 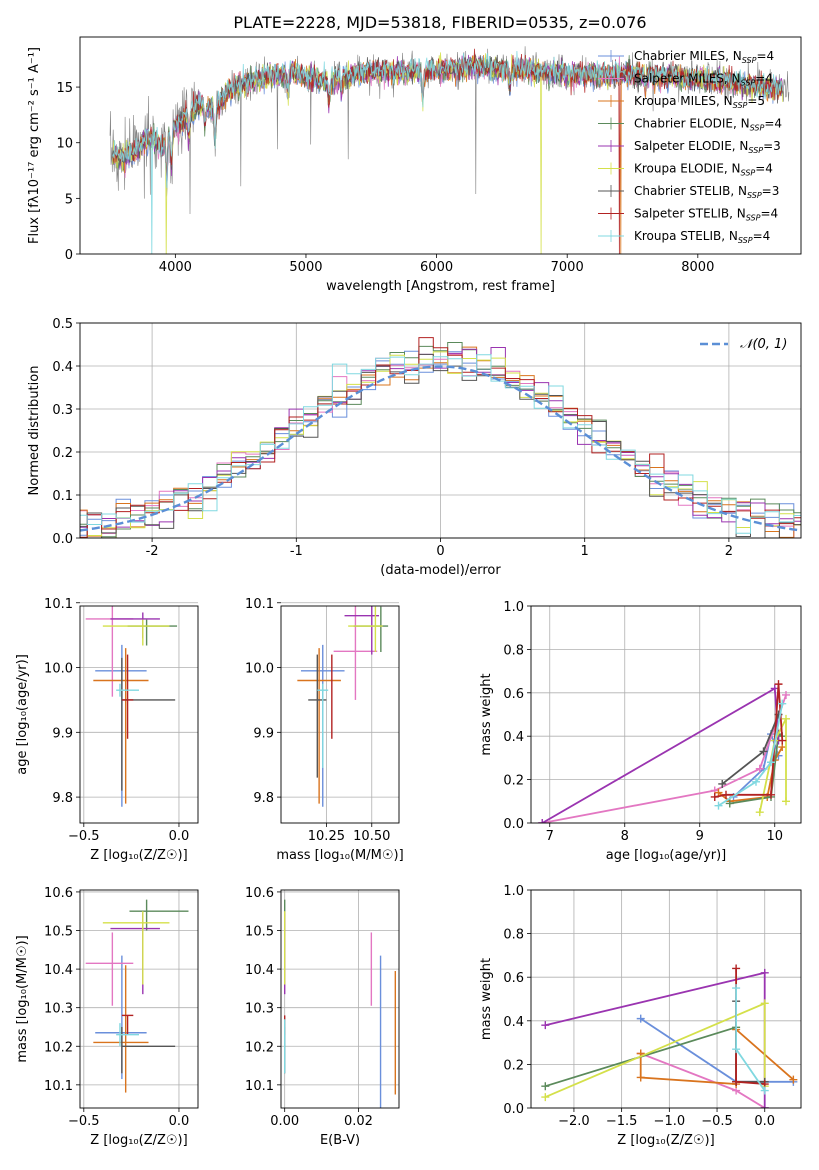 I want to click on y-axis-label: Flux [fλ10⁻¹⁷ erg cm⁻² s⁻¹ A⁻¹], so click(x=34, y=145).